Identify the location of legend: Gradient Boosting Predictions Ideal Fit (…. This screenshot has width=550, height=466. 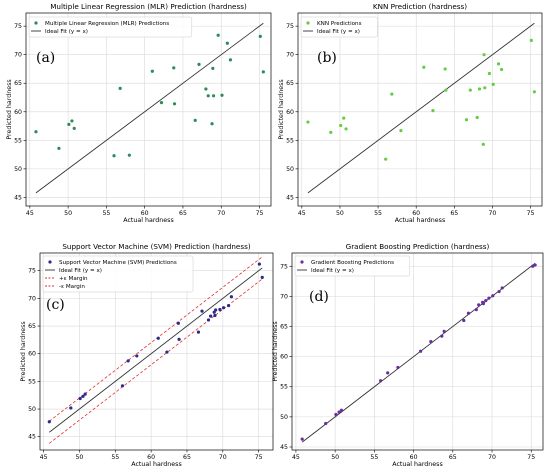
(352, 266).